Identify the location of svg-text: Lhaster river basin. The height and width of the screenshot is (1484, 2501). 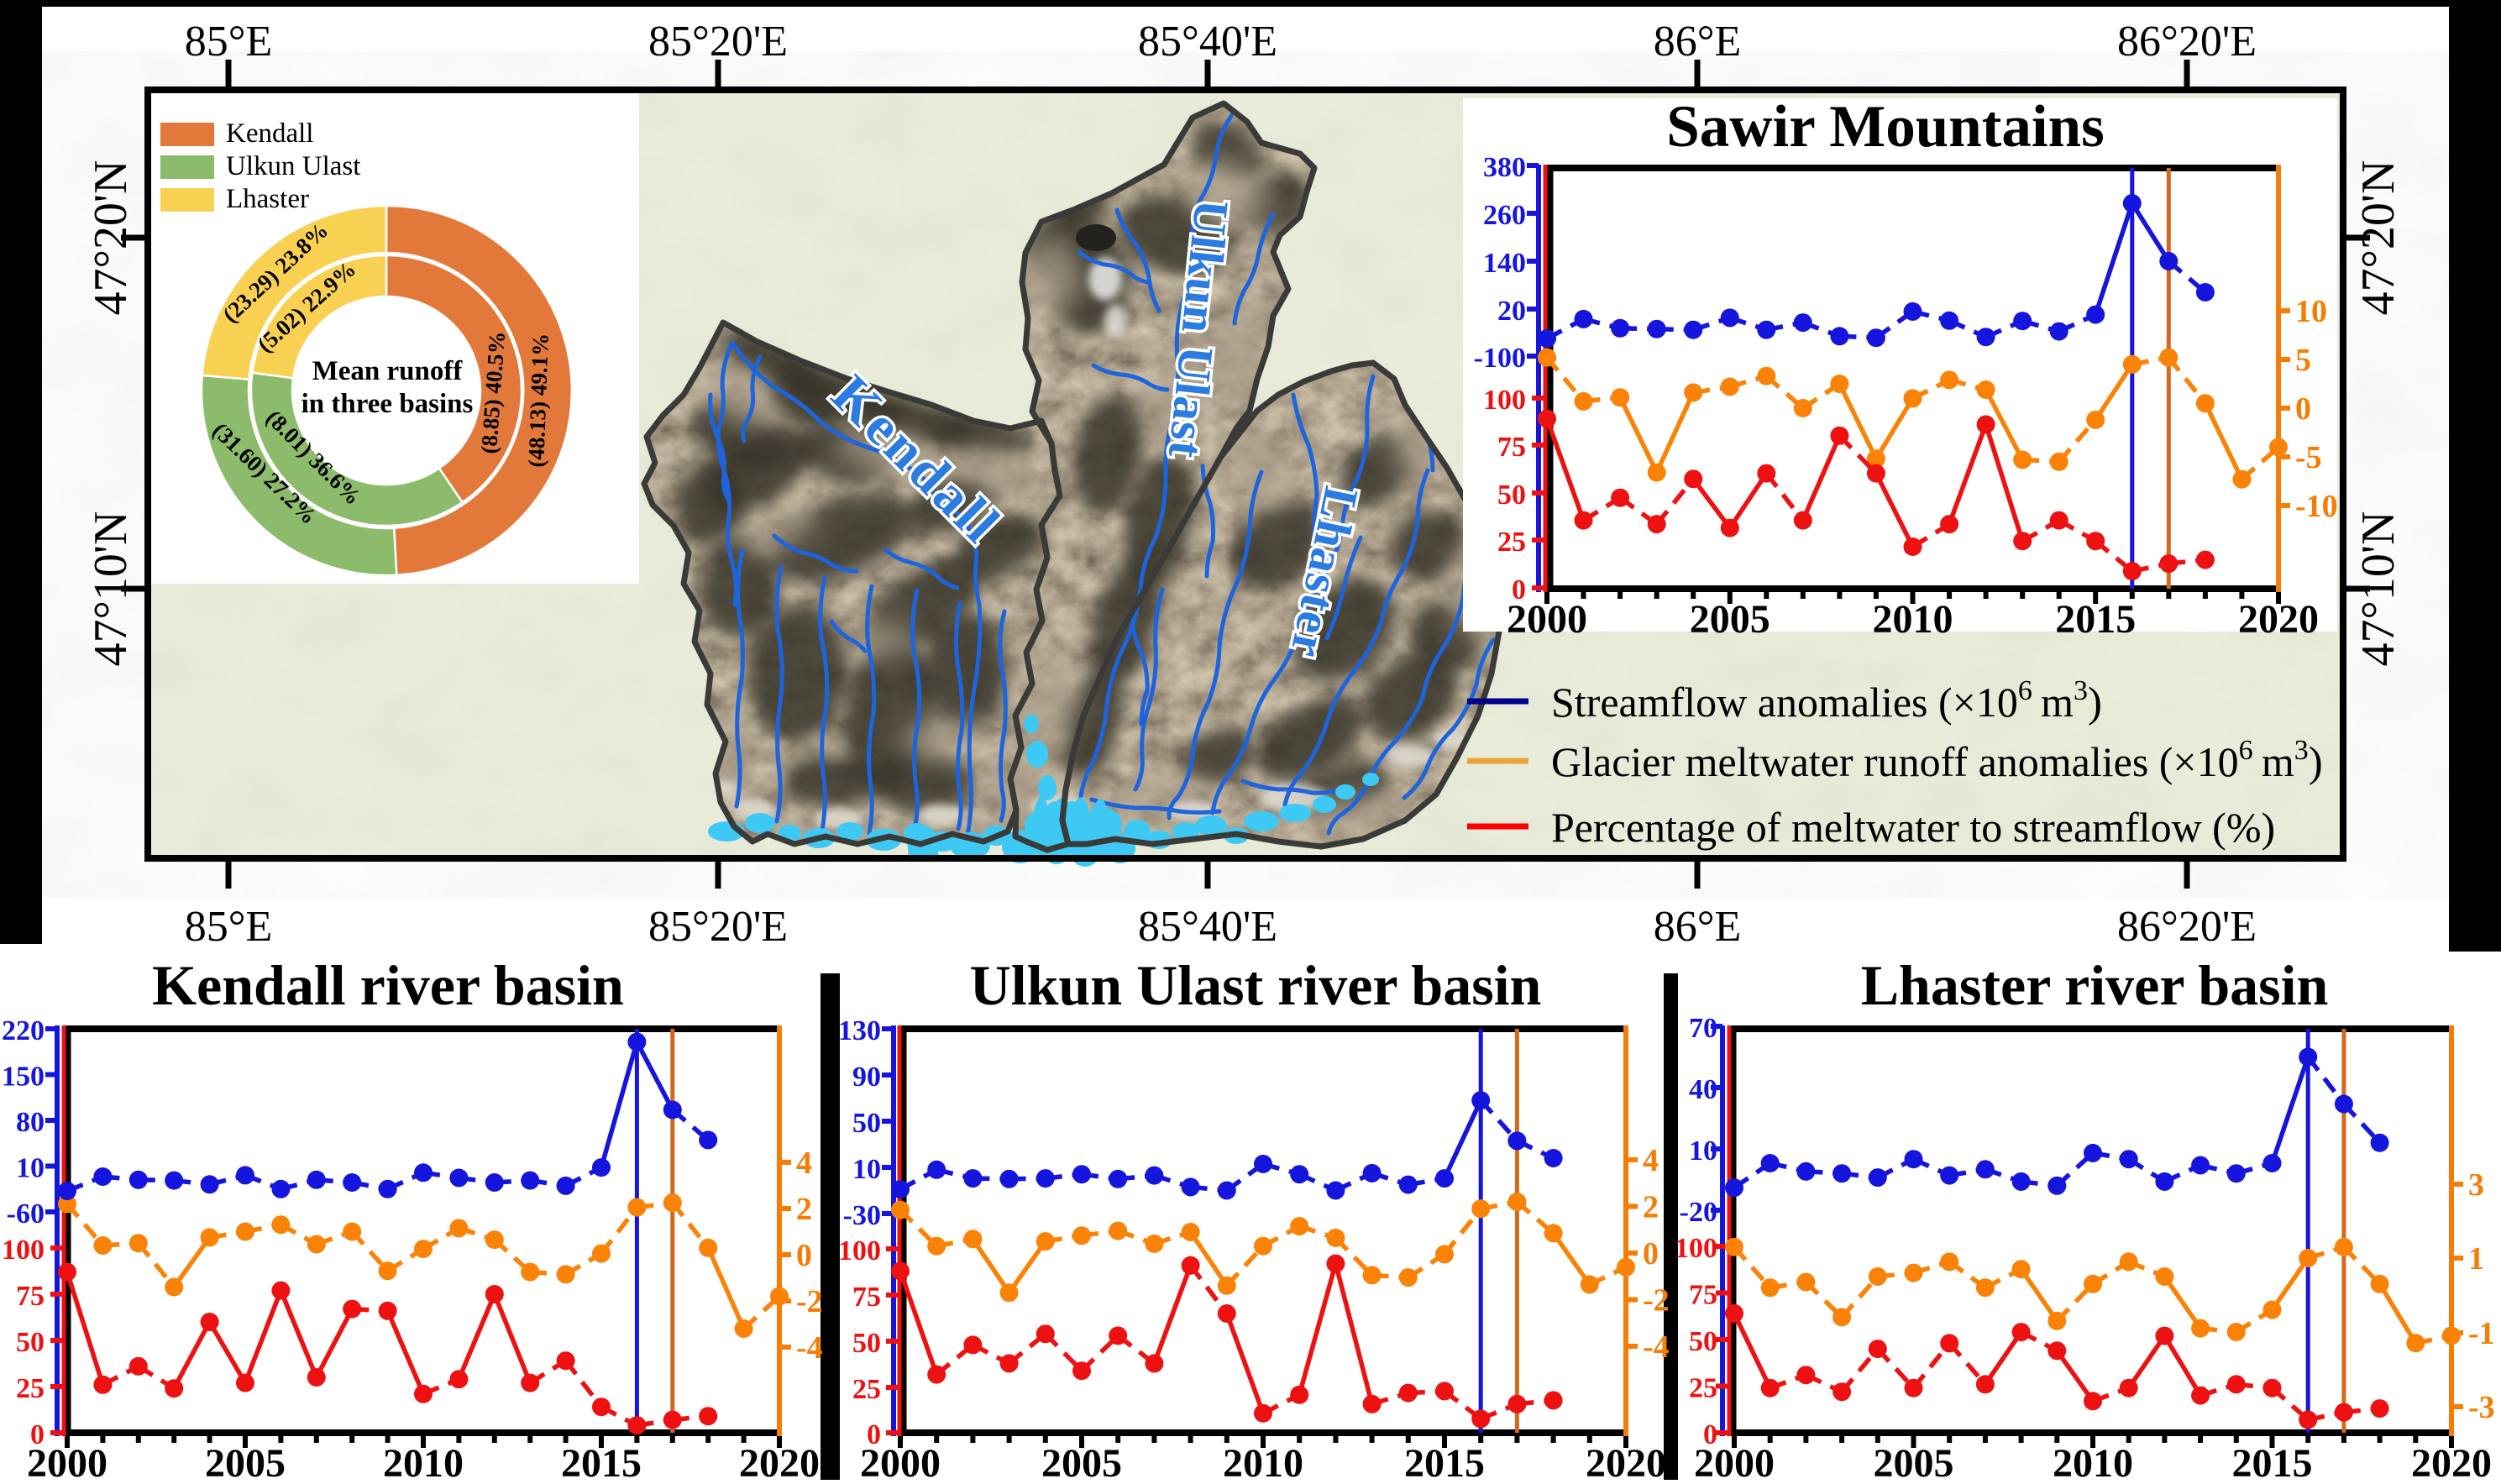
(2095, 985).